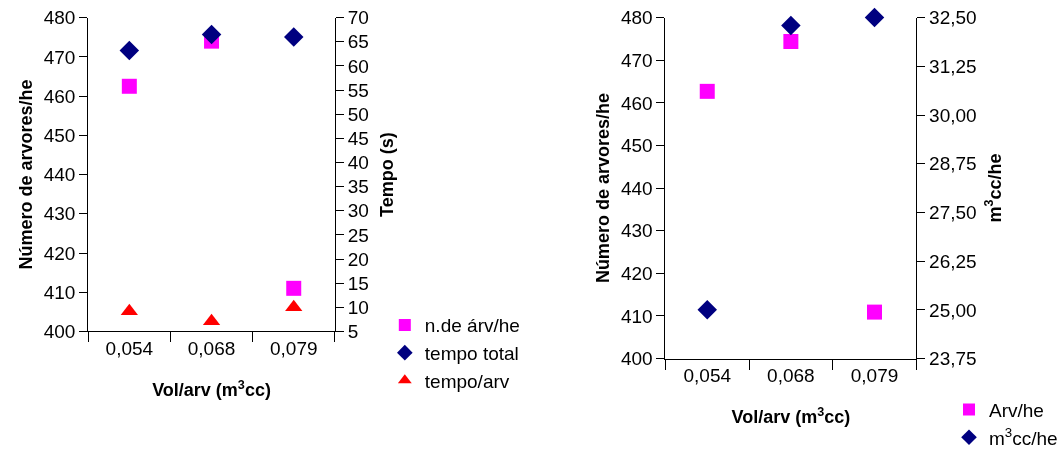  I want to click on y2-tick-label: 45, so click(358, 138).